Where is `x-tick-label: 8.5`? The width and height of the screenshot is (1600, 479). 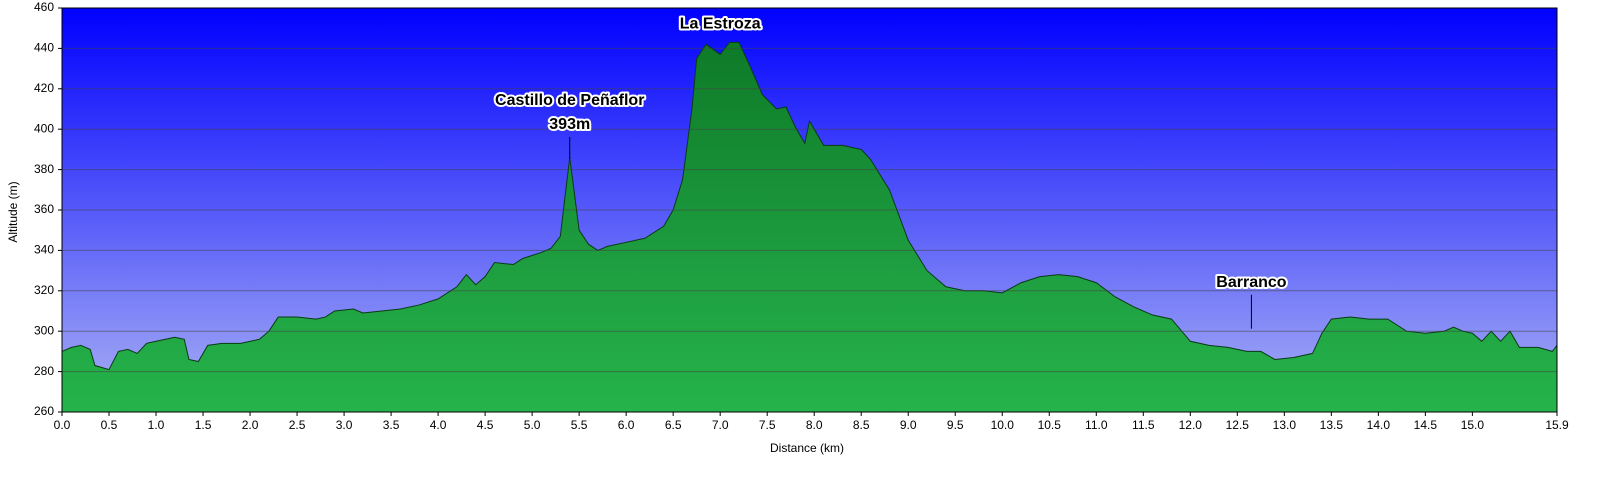
x-tick-label: 8.5 is located at coordinates (861, 425).